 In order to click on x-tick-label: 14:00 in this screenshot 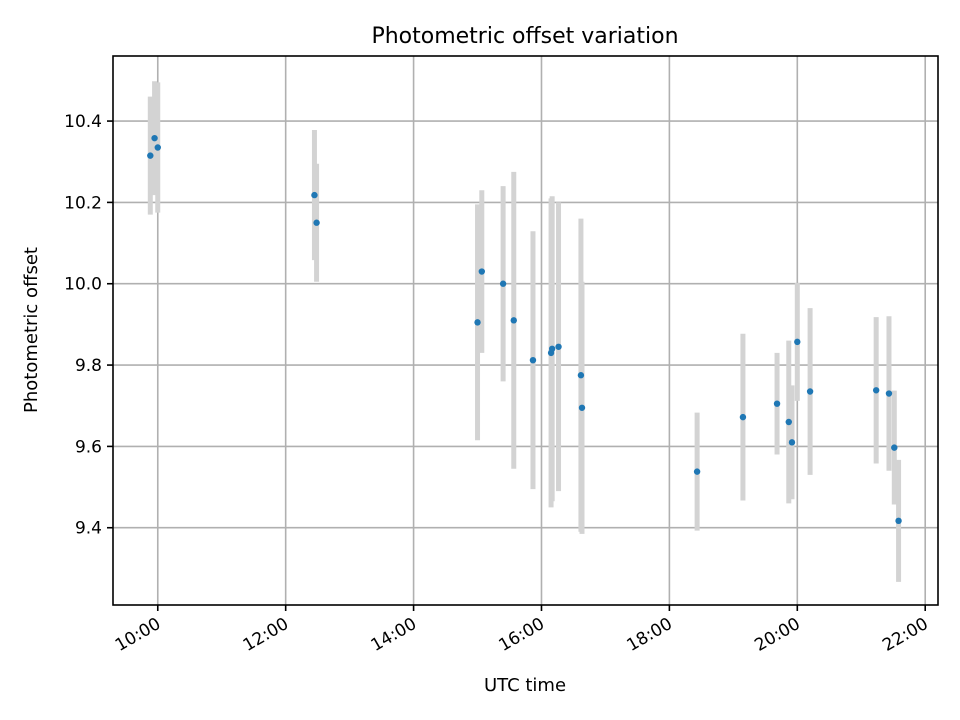, I will do `click(394, 635)`.